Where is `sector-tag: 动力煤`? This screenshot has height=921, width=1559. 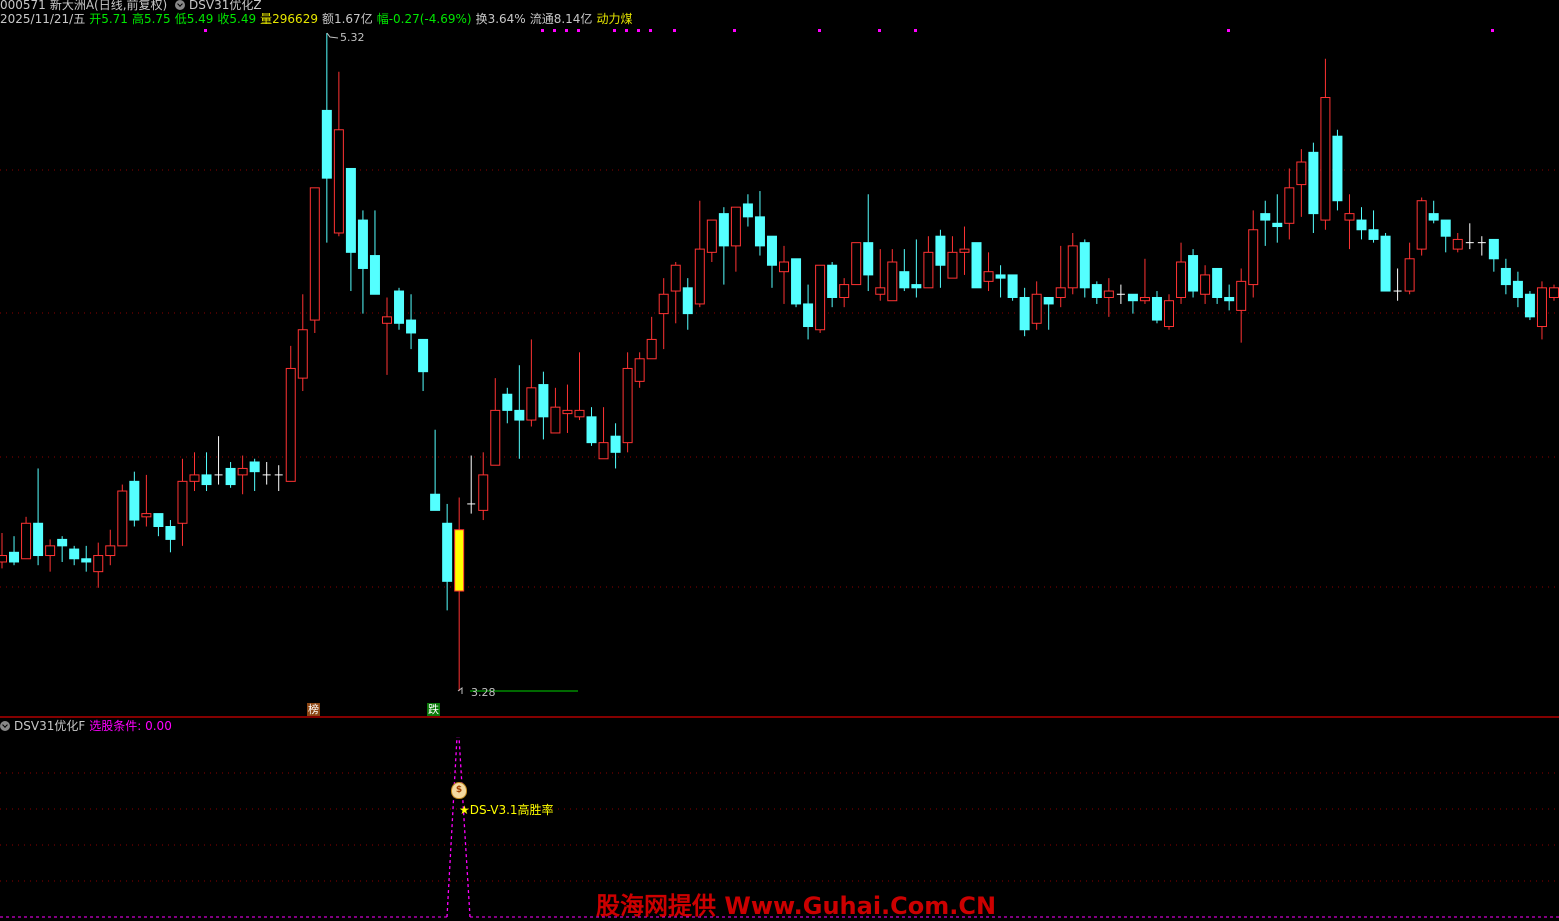
sector-tag: 动力煤 is located at coordinates (614, 19).